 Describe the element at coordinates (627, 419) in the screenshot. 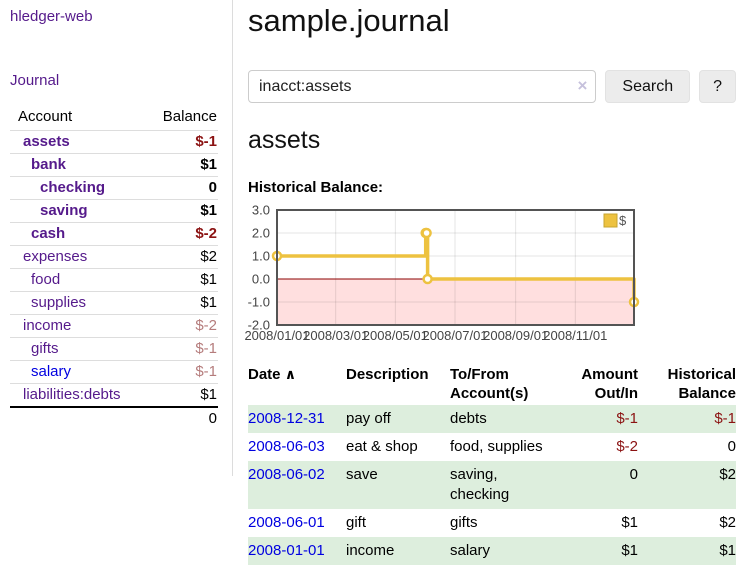

I see `transaction-amount: $-1` at that location.